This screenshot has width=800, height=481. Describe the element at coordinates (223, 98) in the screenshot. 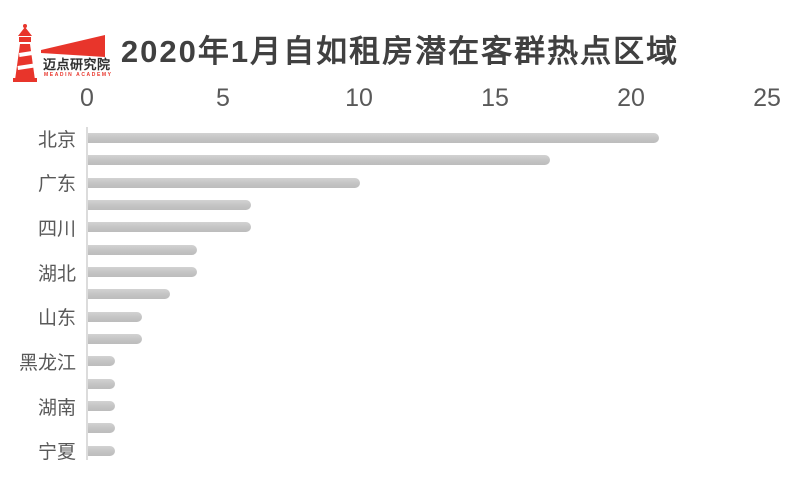

I see `x-axis-tick-label: 5` at that location.